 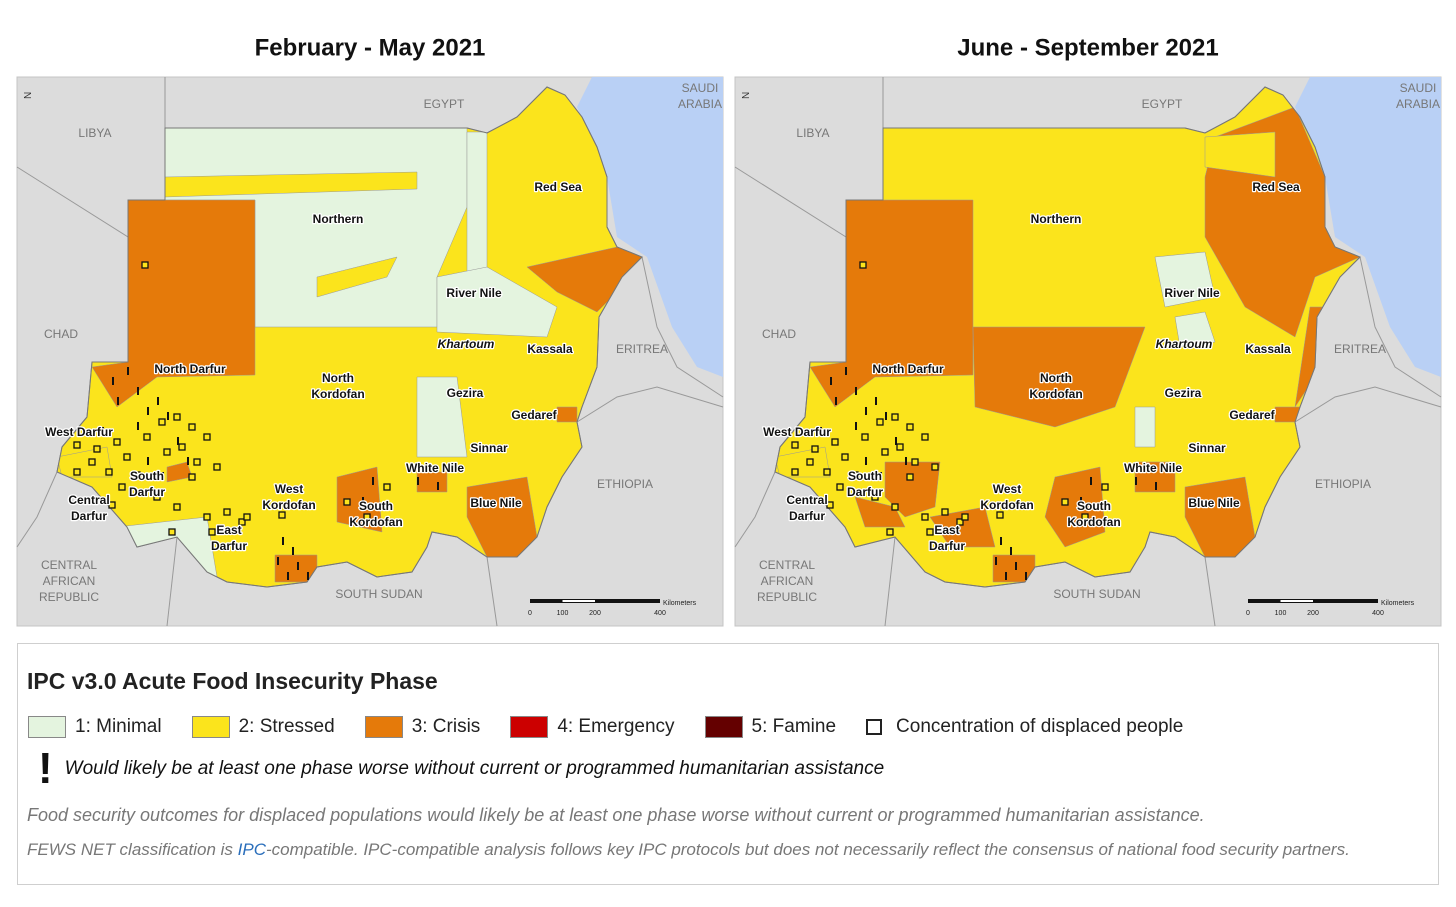 I want to click on region-label: White Nile, so click(x=435, y=468).